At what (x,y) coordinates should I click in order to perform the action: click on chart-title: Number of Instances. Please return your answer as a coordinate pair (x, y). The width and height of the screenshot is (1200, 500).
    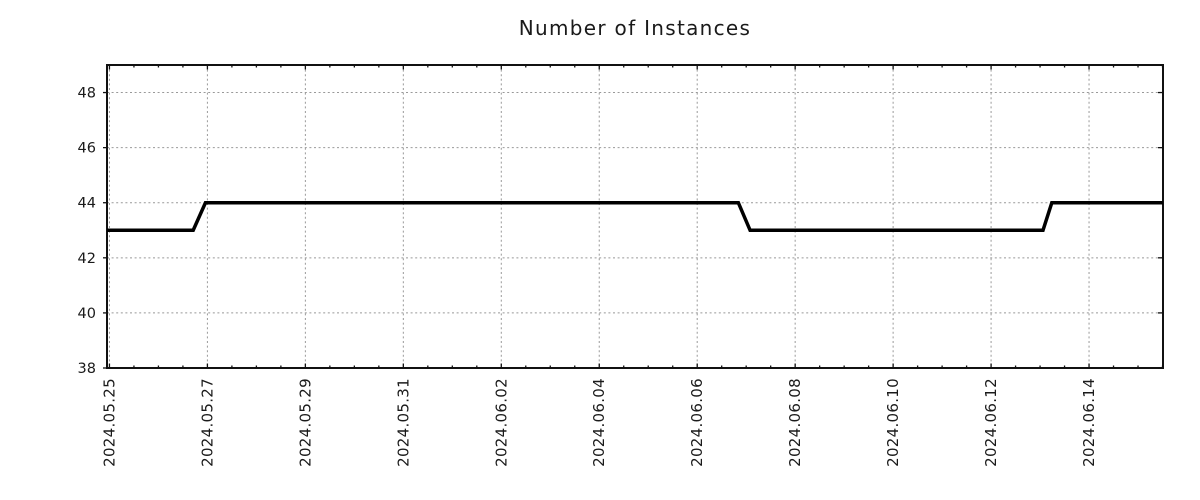
    Looking at the image, I should click on (635, 28).